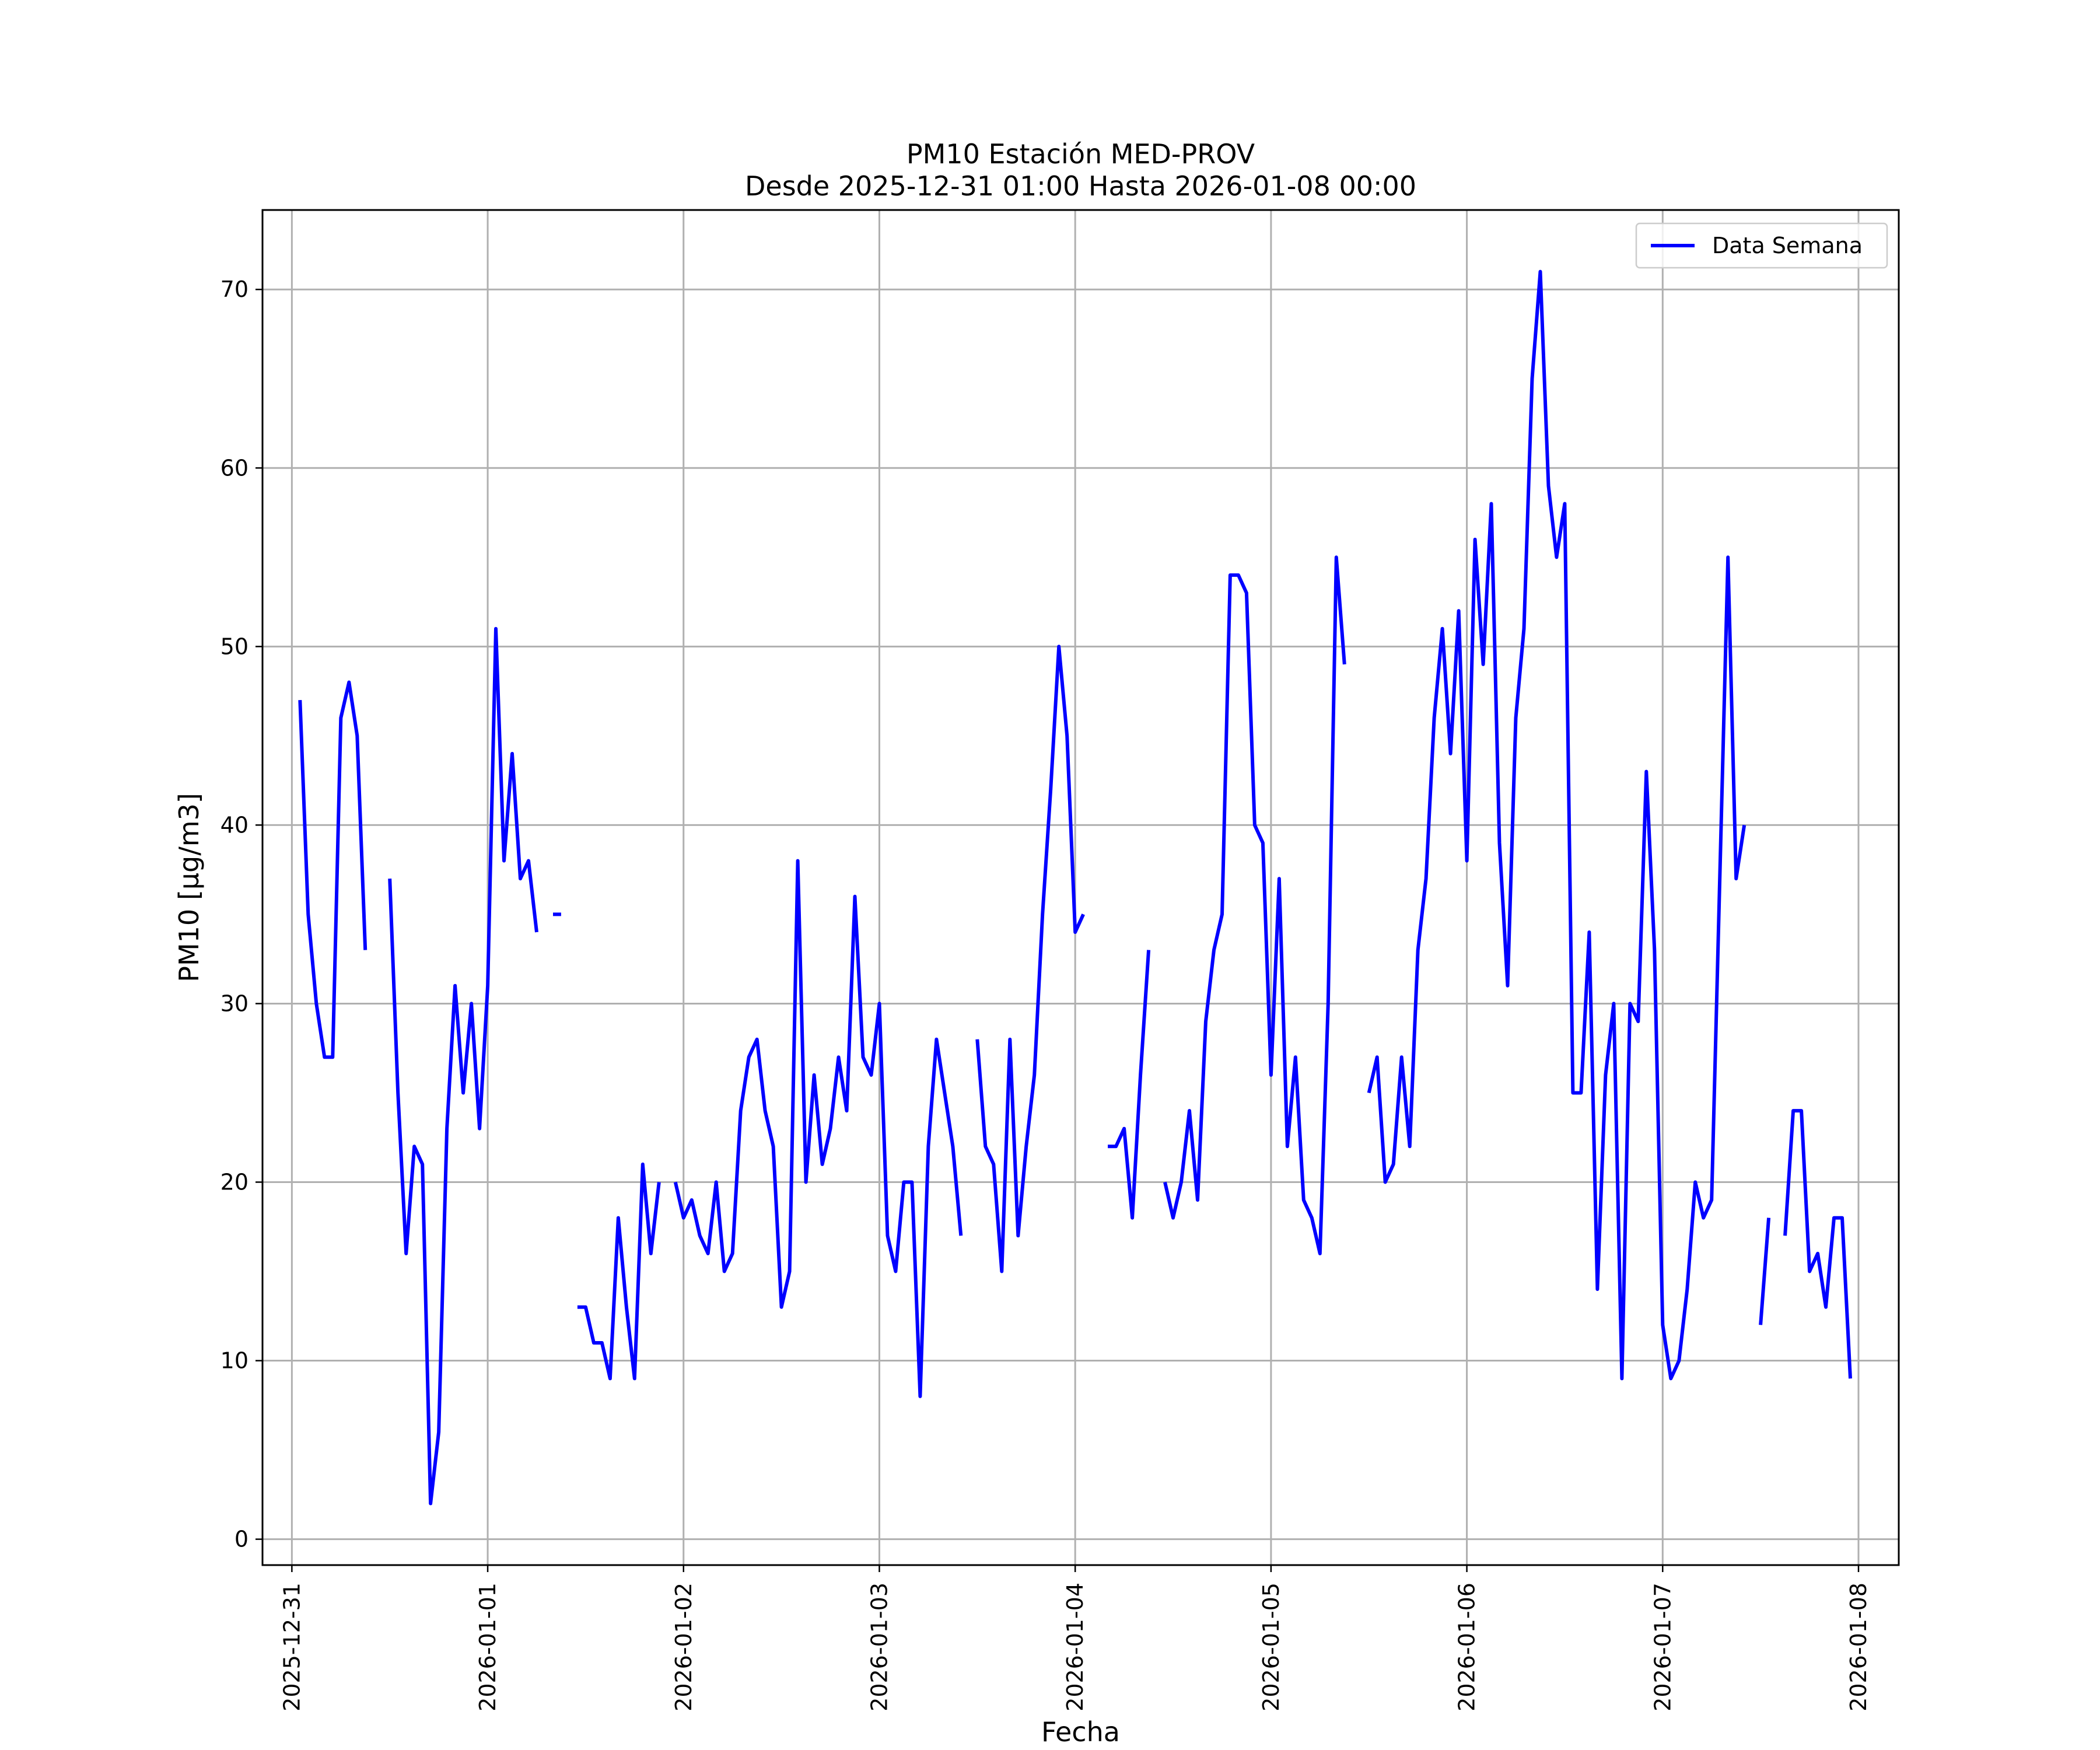 The width and height of the screenshot is (2100, 1750). I want to click on x-tick-label: 2026-01-04, so click(1075, 1647).